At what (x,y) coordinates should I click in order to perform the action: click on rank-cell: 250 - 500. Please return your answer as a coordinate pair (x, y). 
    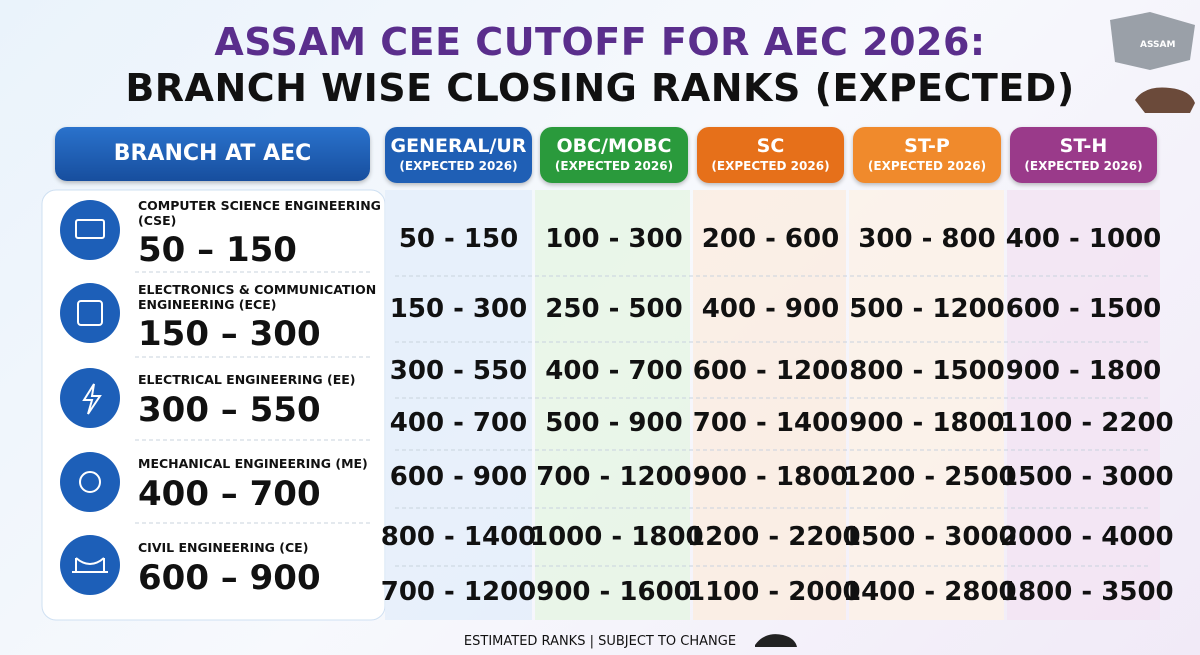
    Looking at the image, I should click on (614, 309).